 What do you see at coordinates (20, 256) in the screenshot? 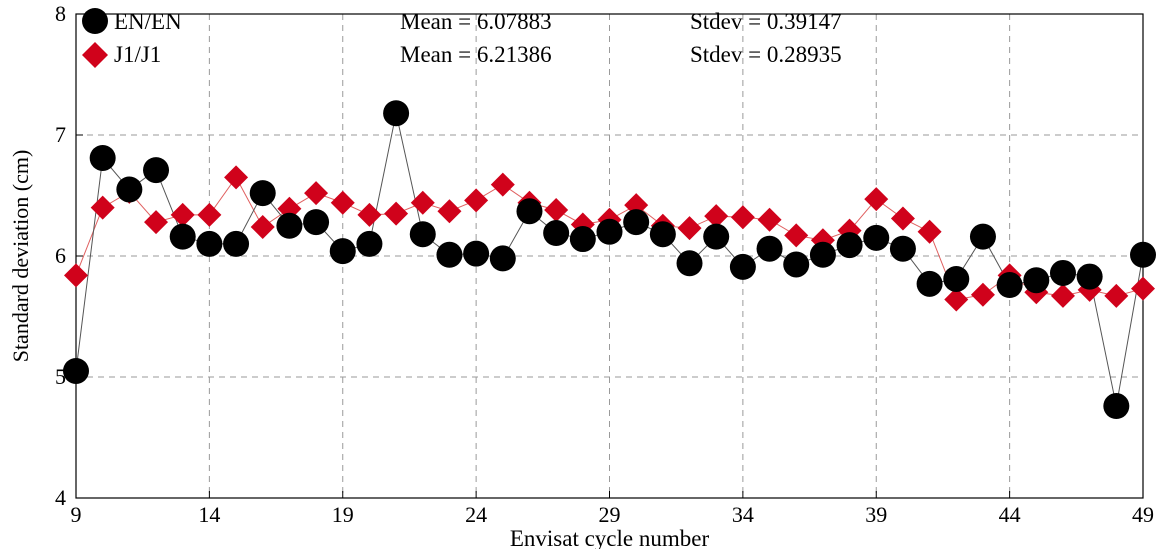
I see `y-axis-label: Standard deviation (cm)` at bounding box center [20, 256].